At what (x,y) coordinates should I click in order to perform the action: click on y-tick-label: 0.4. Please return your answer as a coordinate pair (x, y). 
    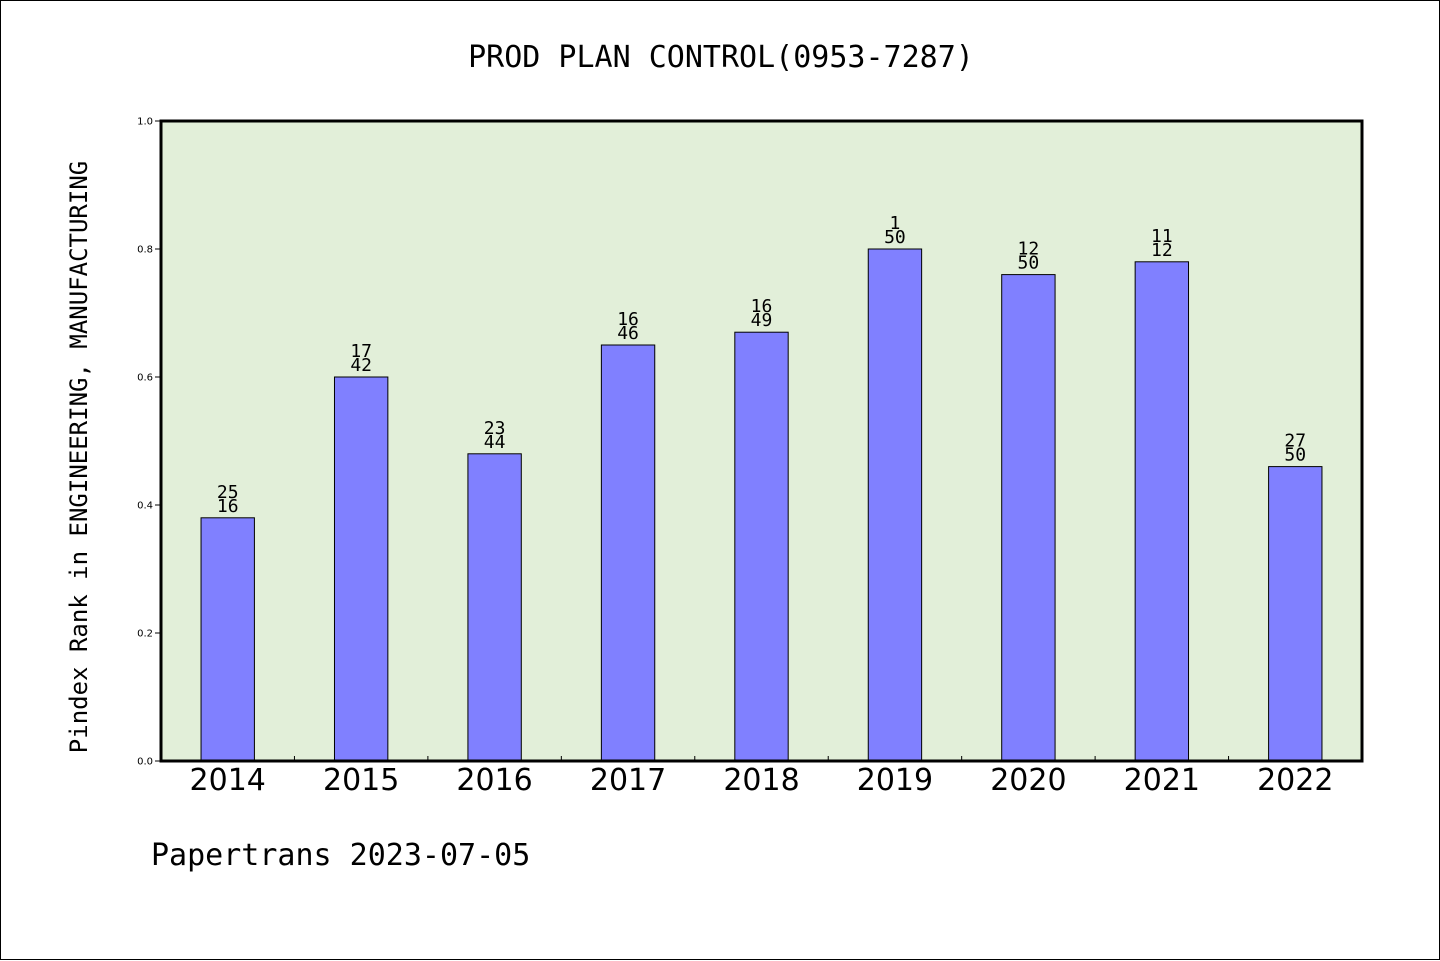
    Looking at the image, I should click on (145, 506).